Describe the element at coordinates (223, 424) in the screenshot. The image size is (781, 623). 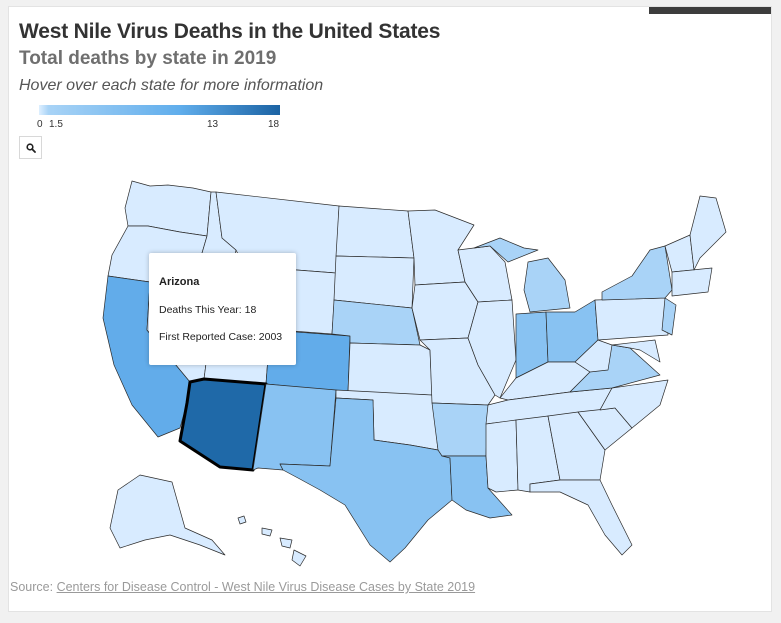
I see `state-arizona` at that location.